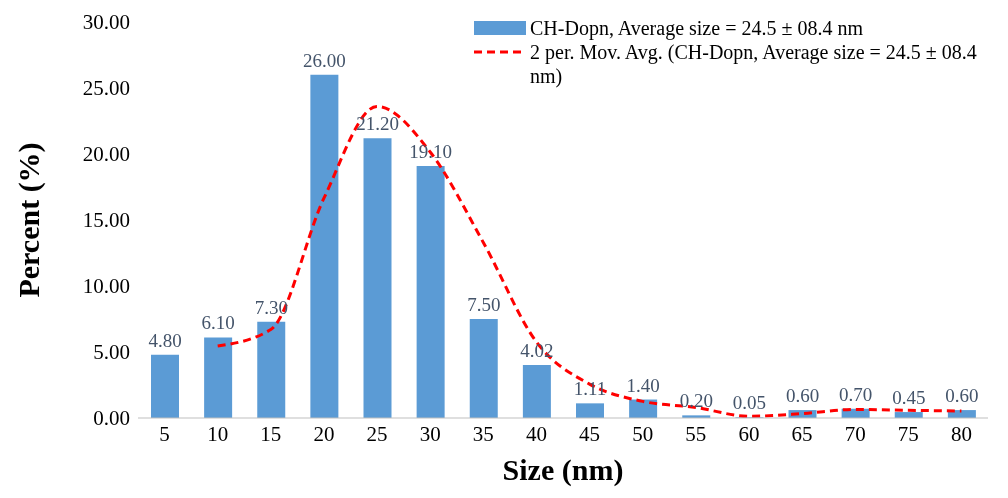 This screenshot has width=1008, height=498. I want to click on x-tick-label: 5, so click(164, 433).